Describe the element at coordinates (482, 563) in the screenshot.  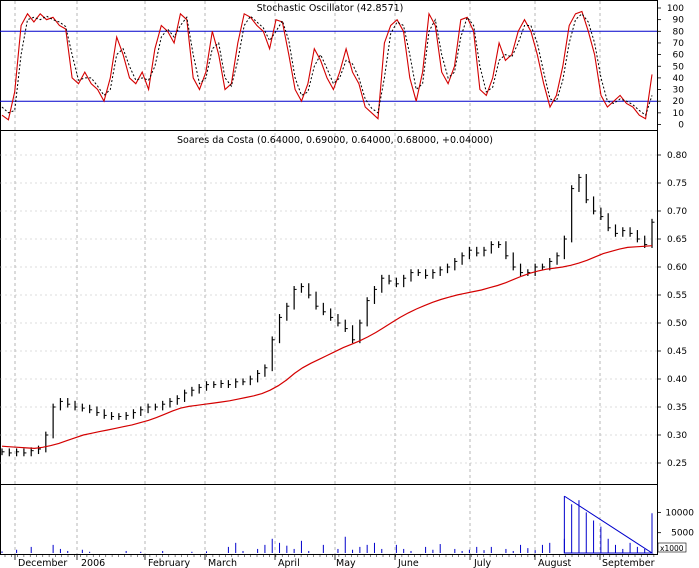
I see `x-tick-label: July` at that location.